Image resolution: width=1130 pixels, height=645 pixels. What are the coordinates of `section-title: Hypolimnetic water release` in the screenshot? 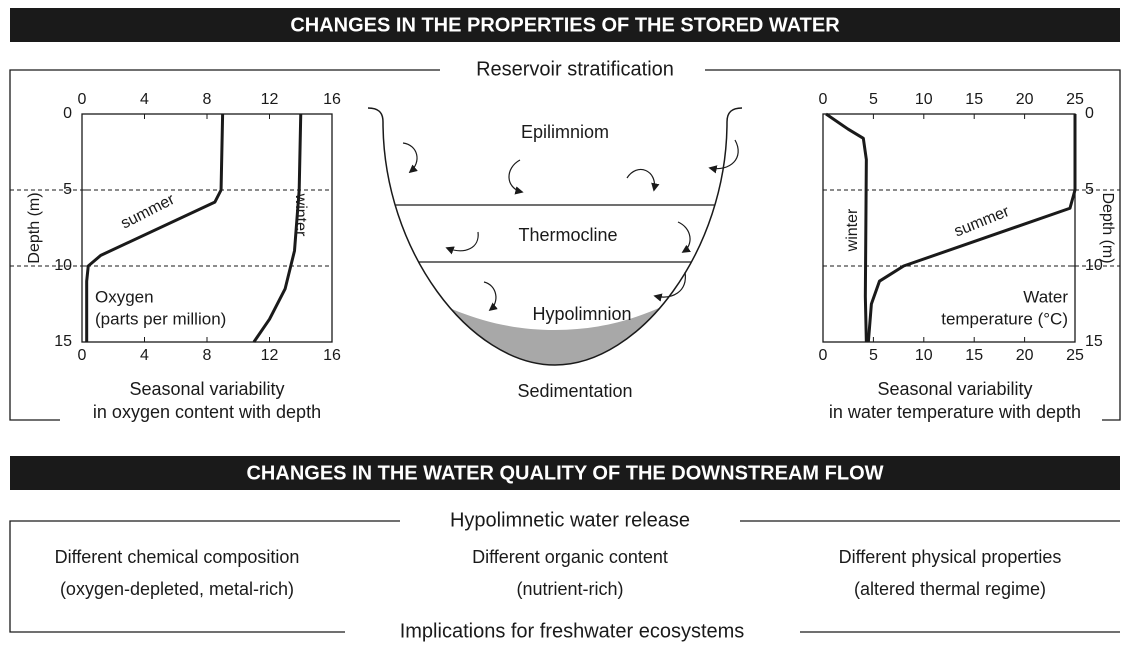 It's located at (570, 520).